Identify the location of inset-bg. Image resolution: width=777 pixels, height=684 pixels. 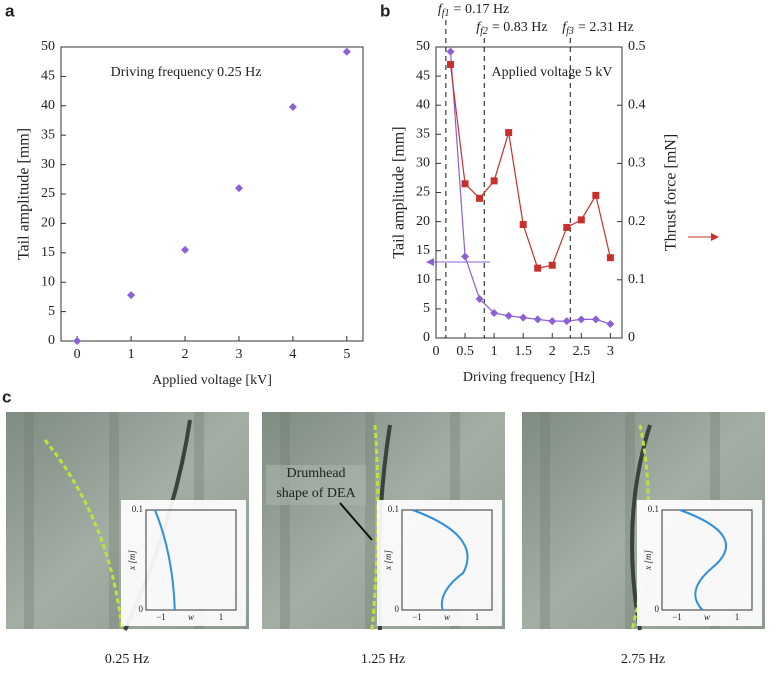
(183, 563).